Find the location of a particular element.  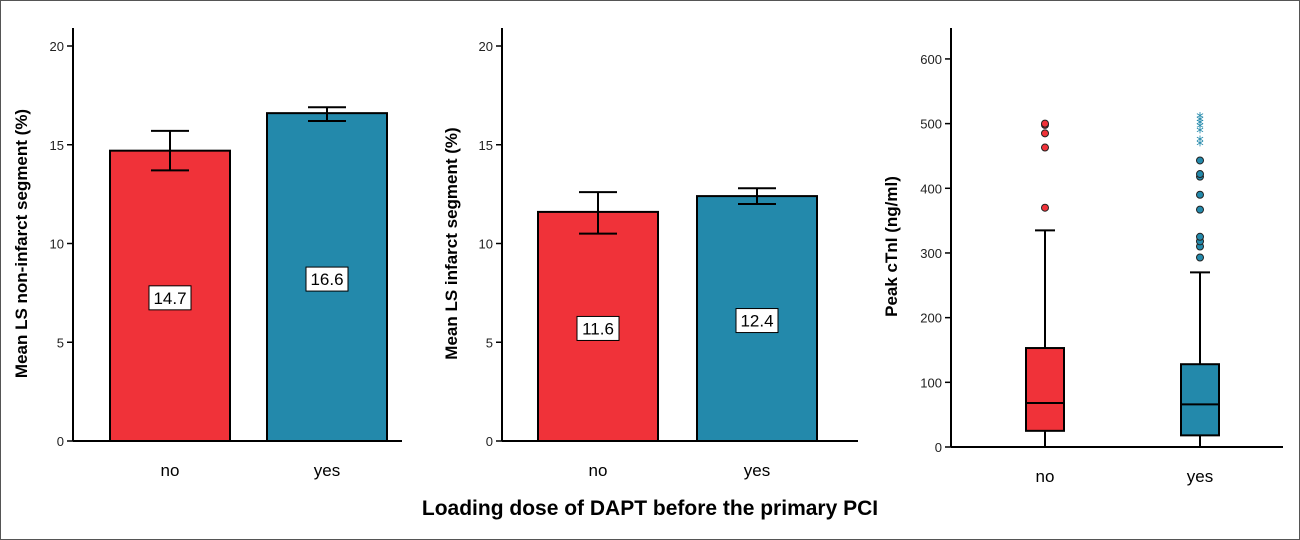

box-no is located at coordinates (1045, 389).